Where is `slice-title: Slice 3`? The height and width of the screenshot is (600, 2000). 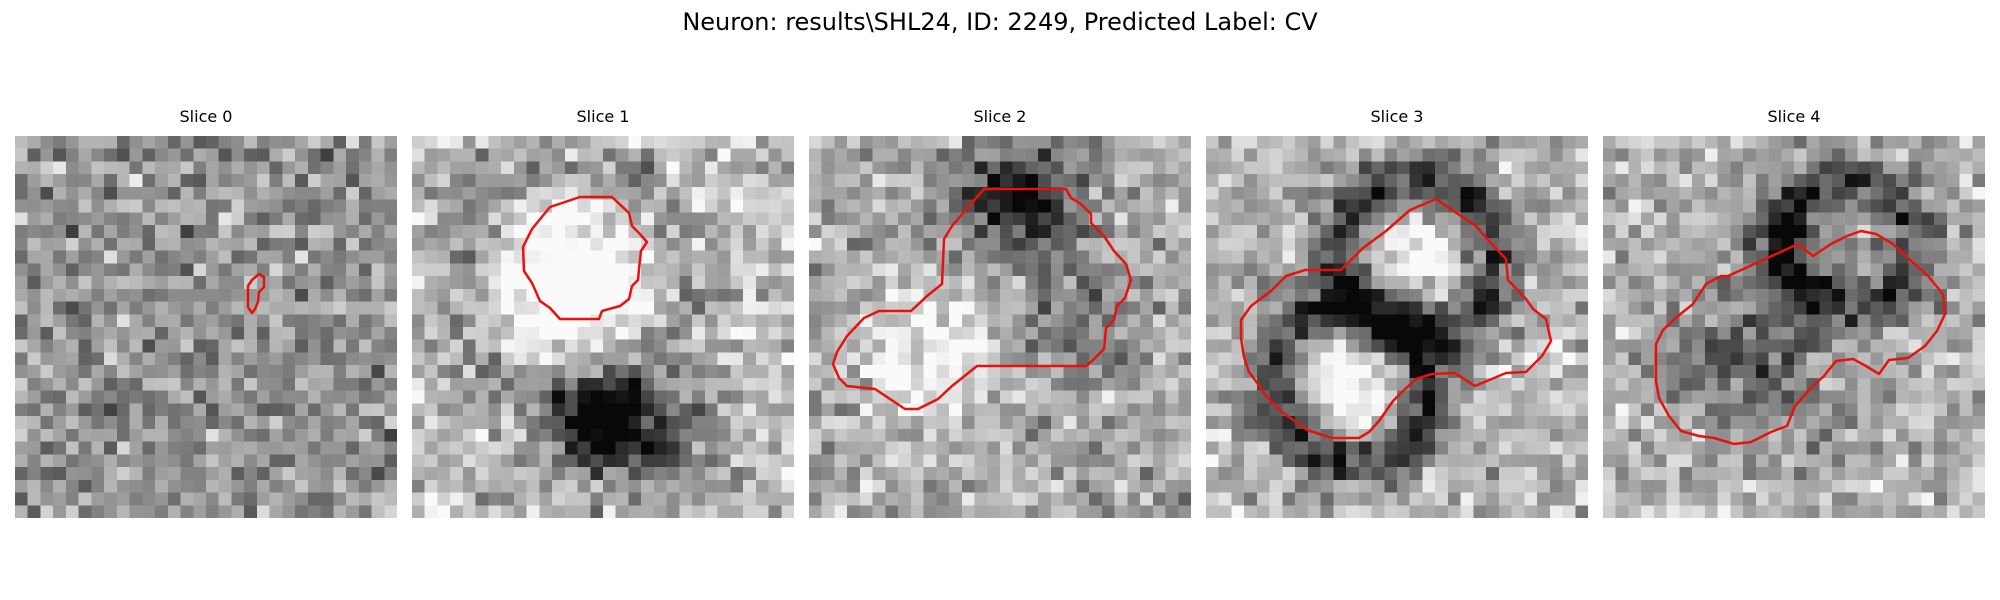 slice-title: Slice 3 is located at coordinates (1397, 116).